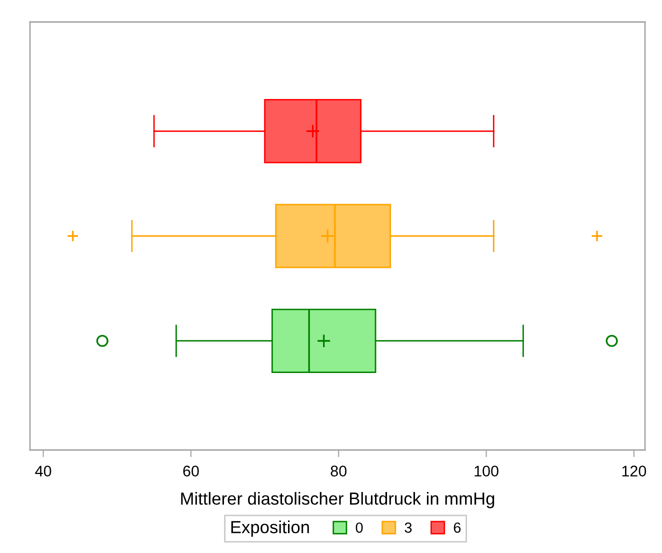  What do you see at coordinates (338, 471) in the screenshot?
I see `x-tick-label: 80` at bounding box center [338, 471].